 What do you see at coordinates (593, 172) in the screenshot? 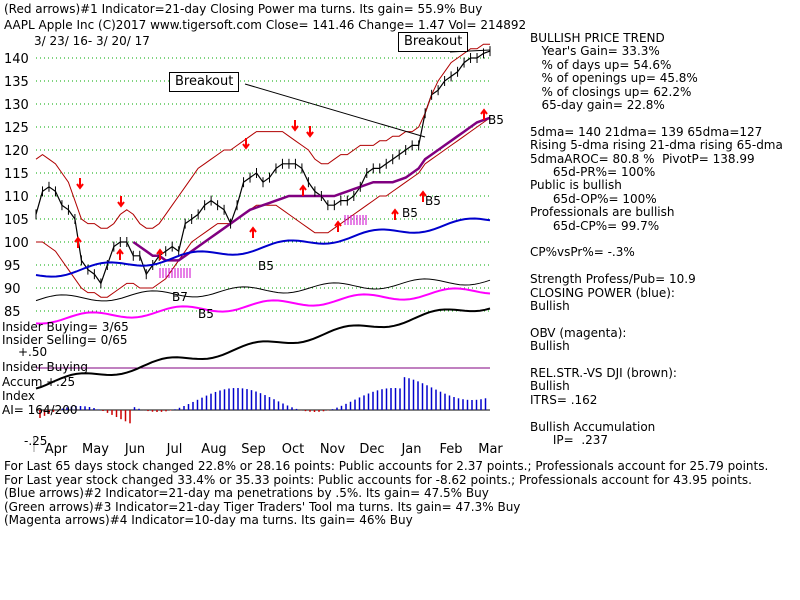
I see `stats-line: 65d-PR%= 100%` at bounding box center [593, 172].